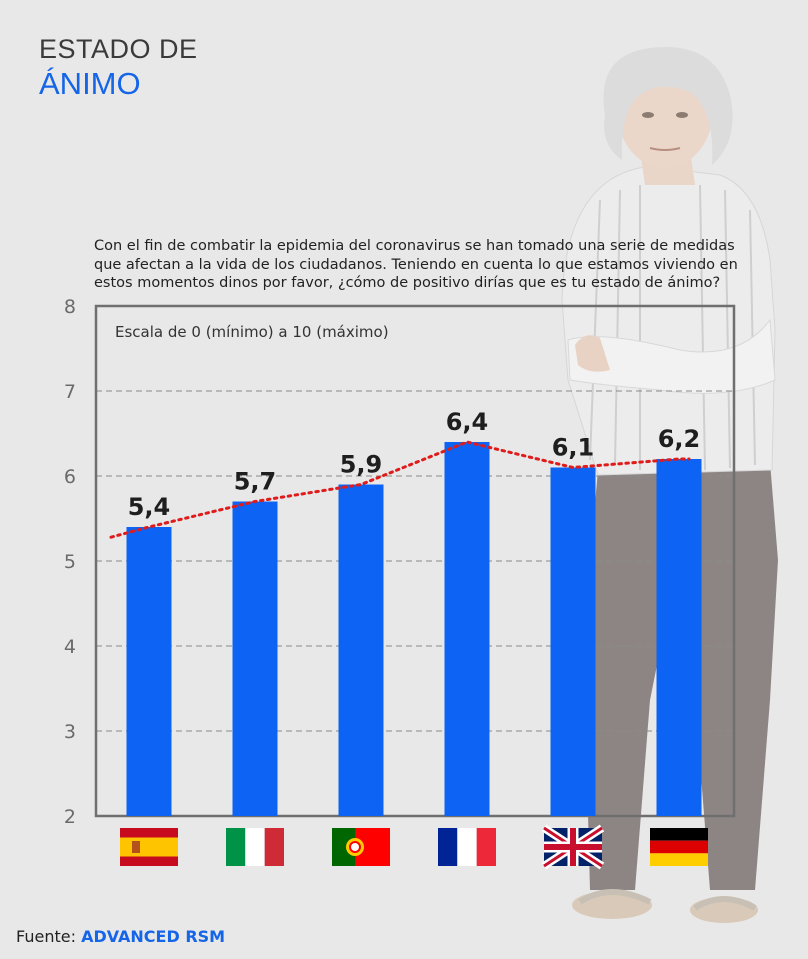 The width and height of the screenshot is (808, 959). What do you see at coordinates (361, 465) in the screenshot?
I see `value-label: 5,9` at bounding box center [361, 465].